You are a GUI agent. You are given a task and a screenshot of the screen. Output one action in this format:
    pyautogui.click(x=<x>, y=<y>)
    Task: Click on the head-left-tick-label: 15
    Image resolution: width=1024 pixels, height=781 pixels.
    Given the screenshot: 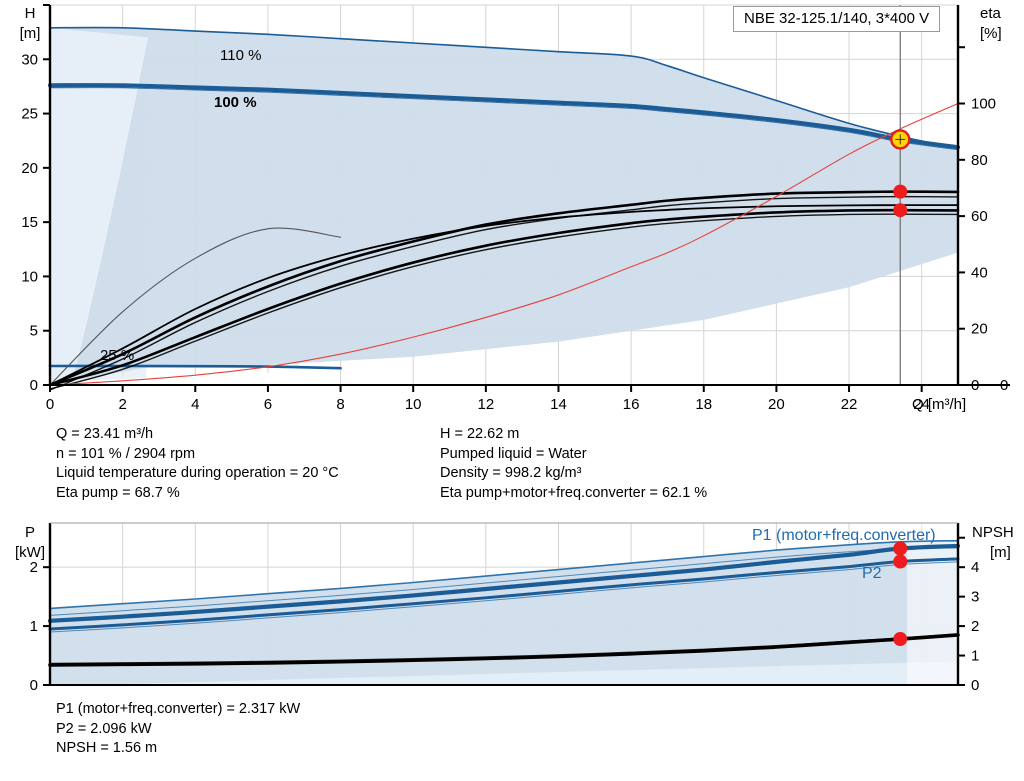 What is the action you would take?
    pyautogui.click(x=29, y=222)
    